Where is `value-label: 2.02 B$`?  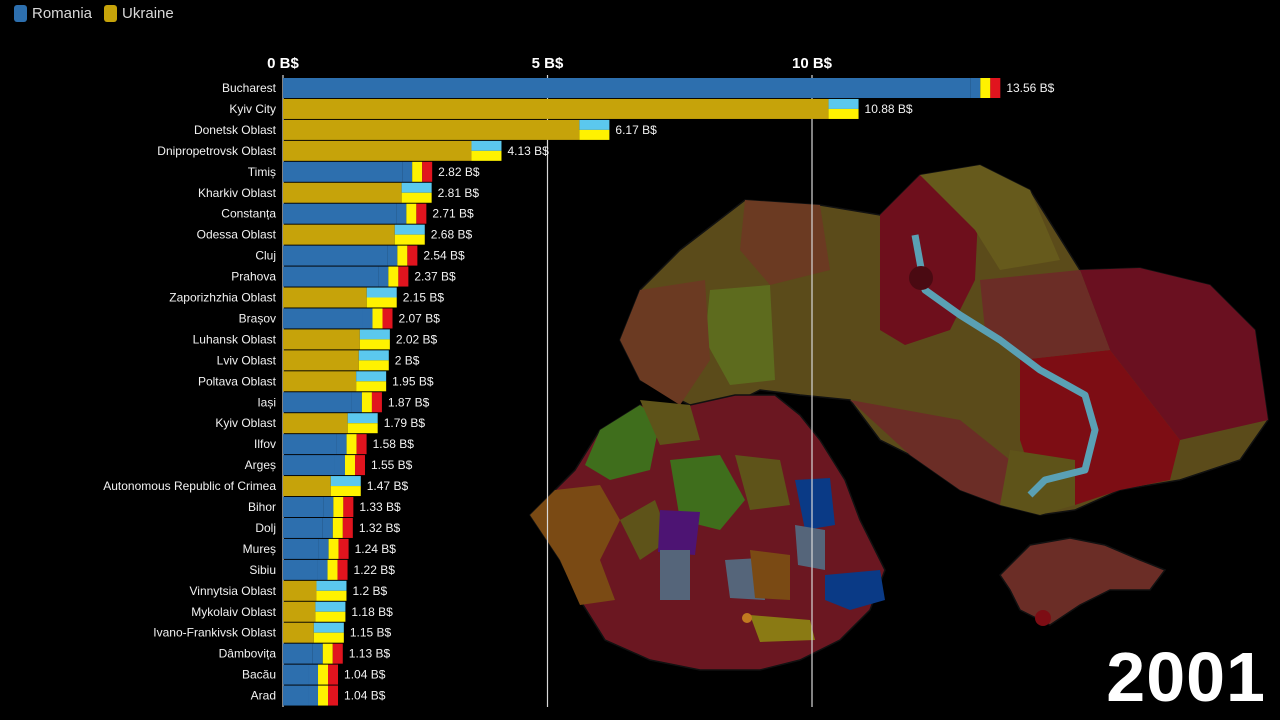
value-label: 2.02 B$ is located at coordinates (417, 339).